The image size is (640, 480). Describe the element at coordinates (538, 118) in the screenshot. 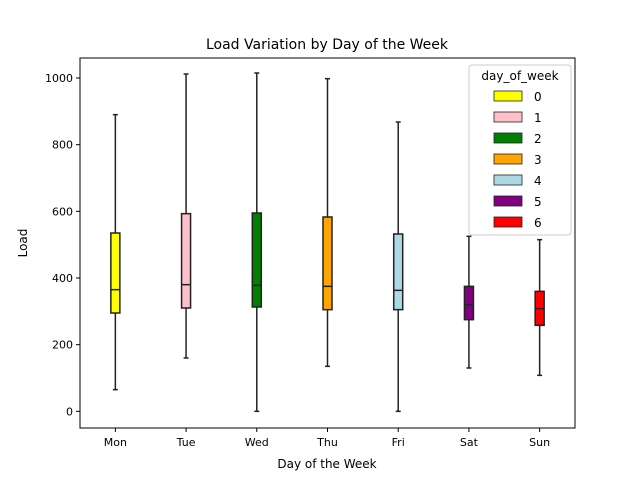

I see `legend-label: 1` at that location.